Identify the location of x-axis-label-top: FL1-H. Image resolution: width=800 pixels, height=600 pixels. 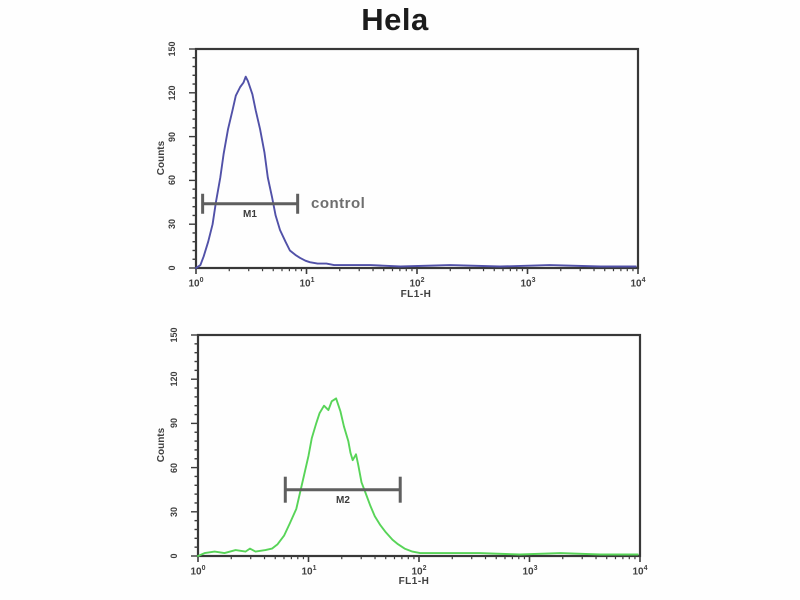
(416, 294).